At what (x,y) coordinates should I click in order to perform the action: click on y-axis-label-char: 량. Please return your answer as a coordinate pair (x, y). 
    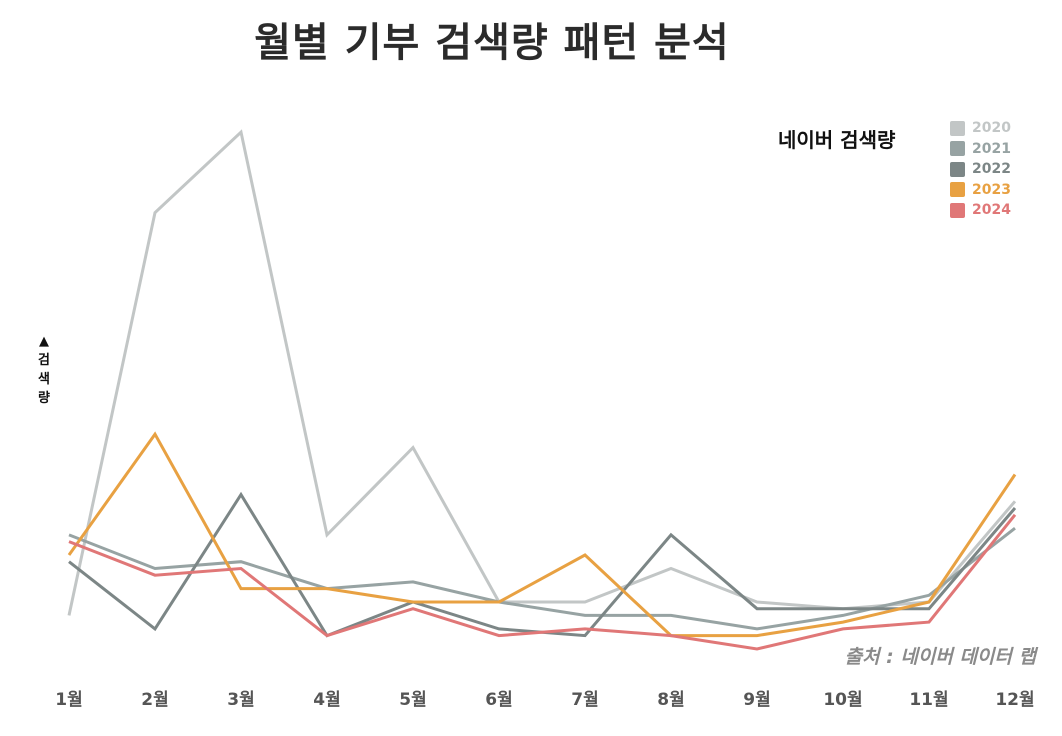
    Looking at the image, I should click on (44, 398).